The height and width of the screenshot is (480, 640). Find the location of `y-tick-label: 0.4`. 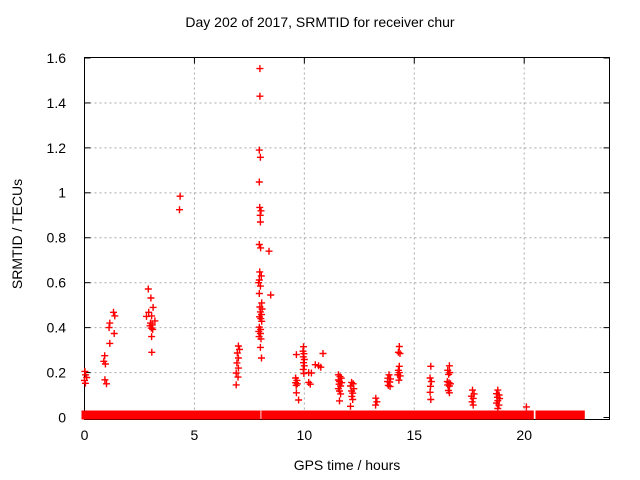

y-tick-label: 0.4 is located at coordinates (57, 328).